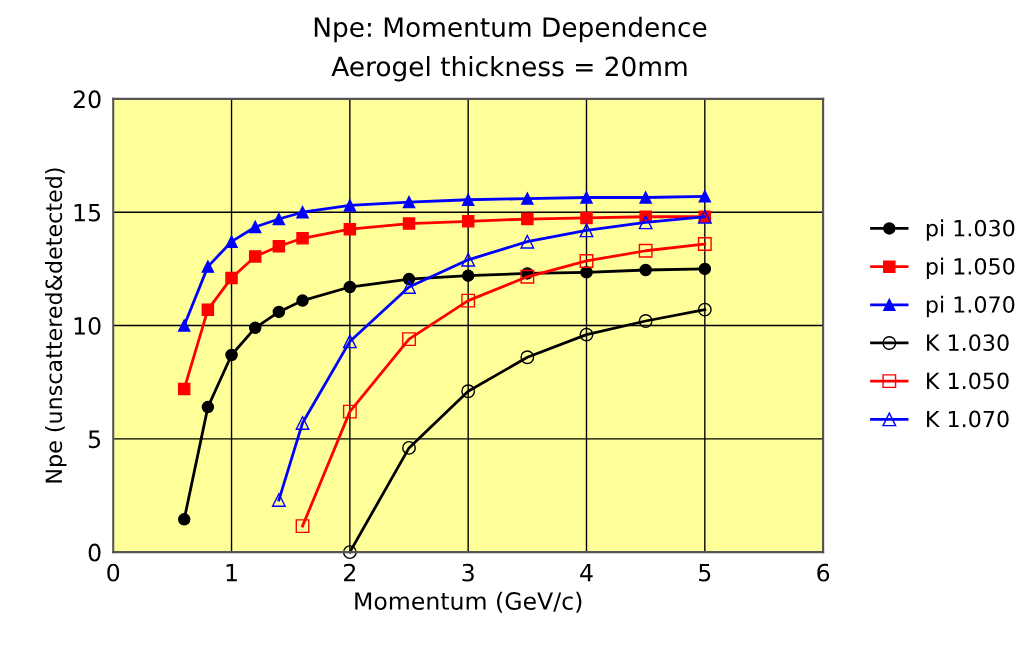 The height and width of the screenshot is (655, 1020). I want to click on y-tick-label: 10, so click(87, 325).